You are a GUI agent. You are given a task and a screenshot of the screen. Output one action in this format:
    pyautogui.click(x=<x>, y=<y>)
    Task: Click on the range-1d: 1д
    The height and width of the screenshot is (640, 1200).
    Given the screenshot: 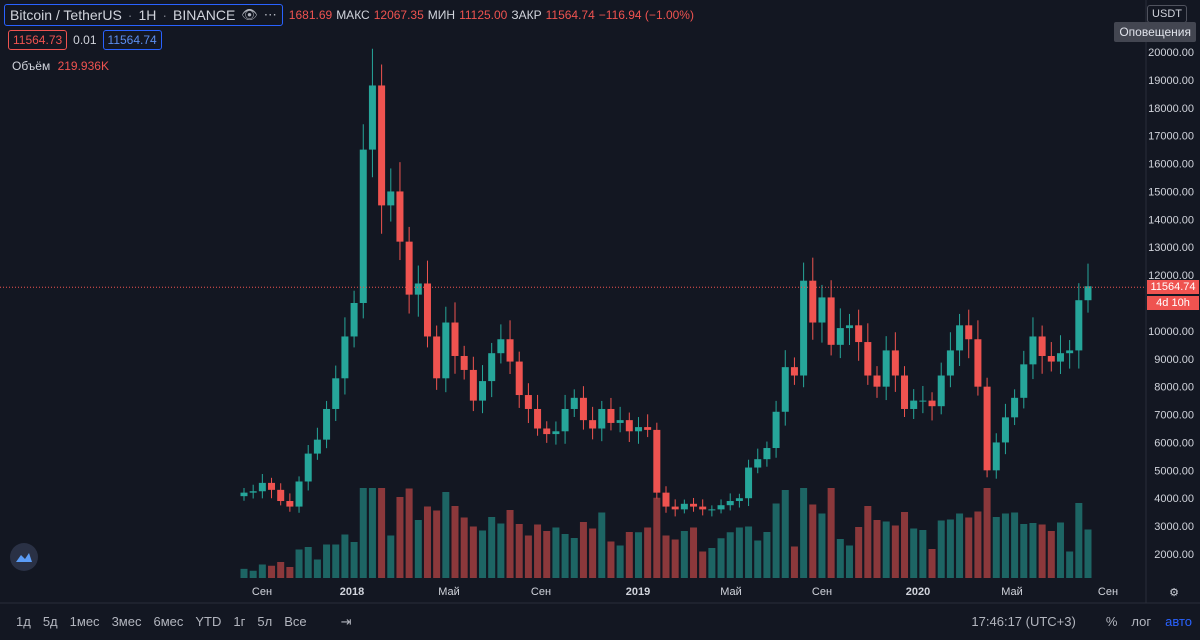 What is the action you would take?
    pyautogui.click(x=23, y=621)
    